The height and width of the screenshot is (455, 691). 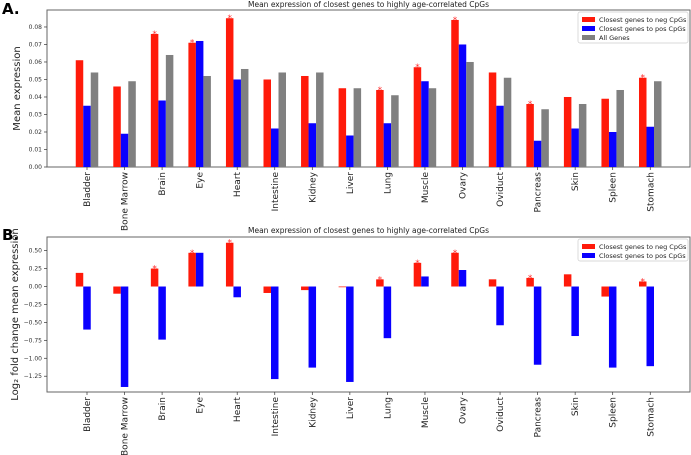 I want to click on y-tick-label: −0.50, so click(x=33, y=322).